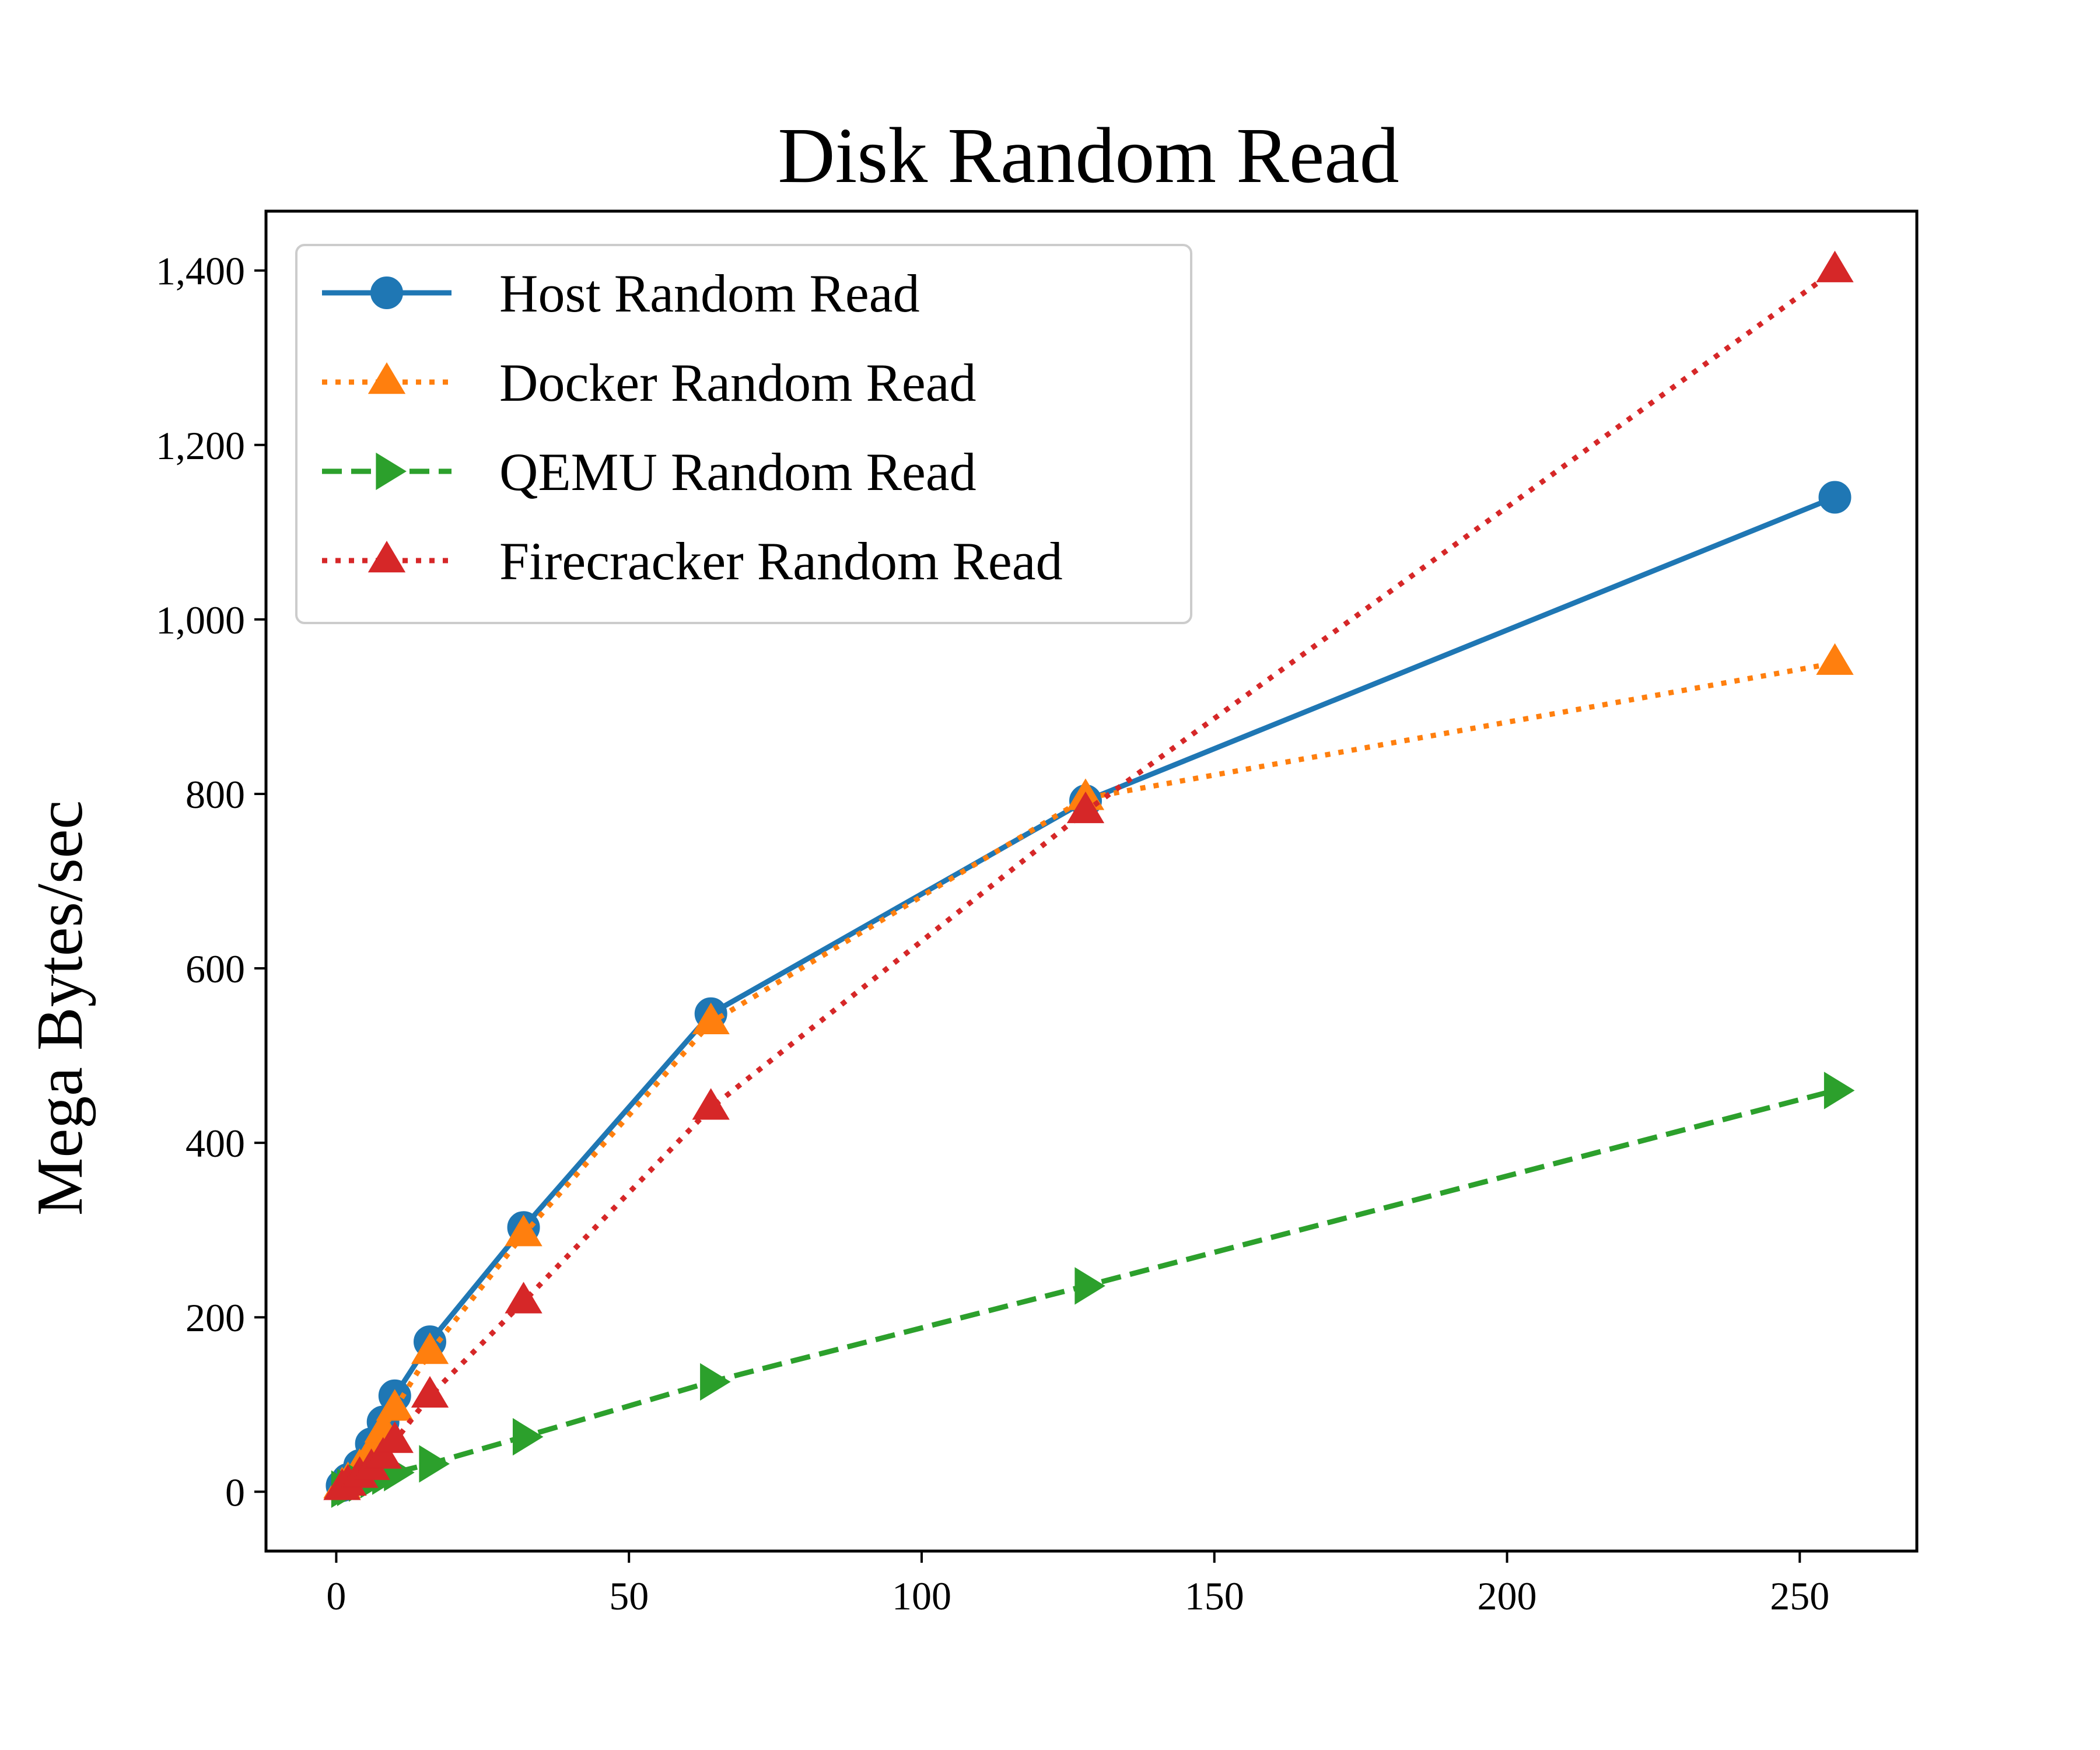 Image resolution: width=2100 pixels, height=1750 pixels. What do you see at coordinates (60, 1008) in the screenshot?
I see `y-axis-label: Mega Bytes/sec` at bounding box center [60, 1008].